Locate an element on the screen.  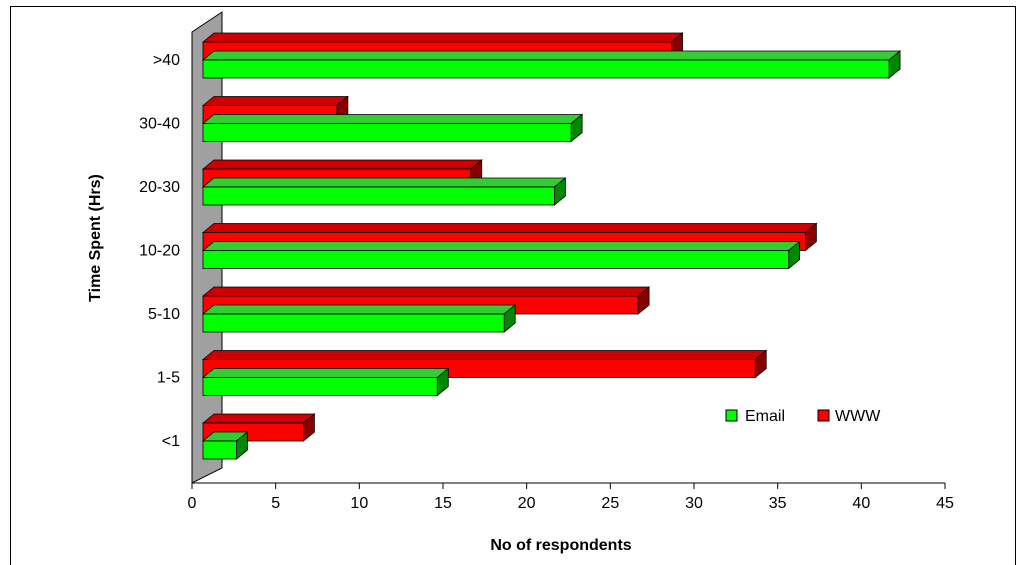
x-tick-label: 40 is located at coordinates (861, 503).